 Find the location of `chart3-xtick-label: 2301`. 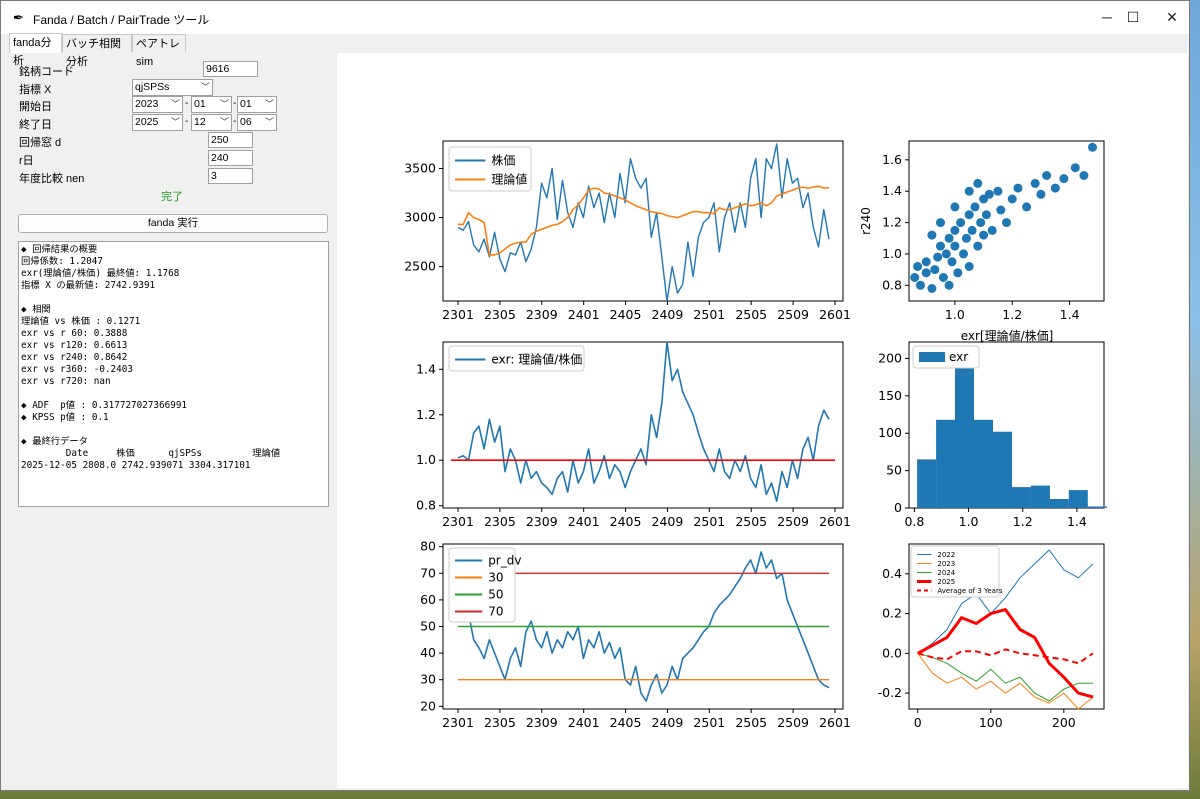

chart3-xtick-label: 2301 is located at coordinates (458, 521).